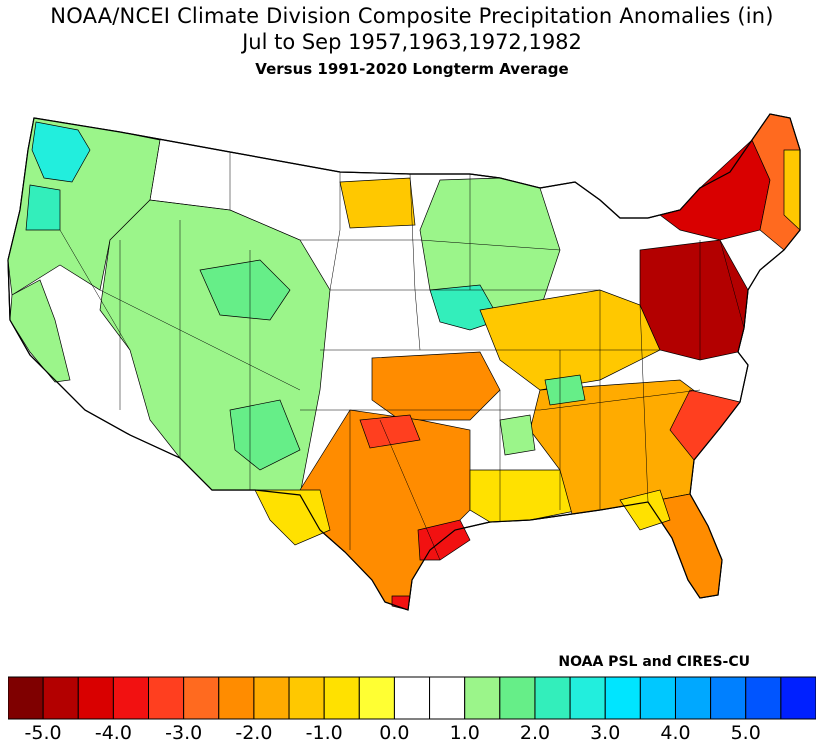 Image resolution: width=824 pixels, height=744 pixels. What do you see at coordinates (265, 435) in the screenshot?
I see `region-colorado-rockies` at bounding box center [265, 435].